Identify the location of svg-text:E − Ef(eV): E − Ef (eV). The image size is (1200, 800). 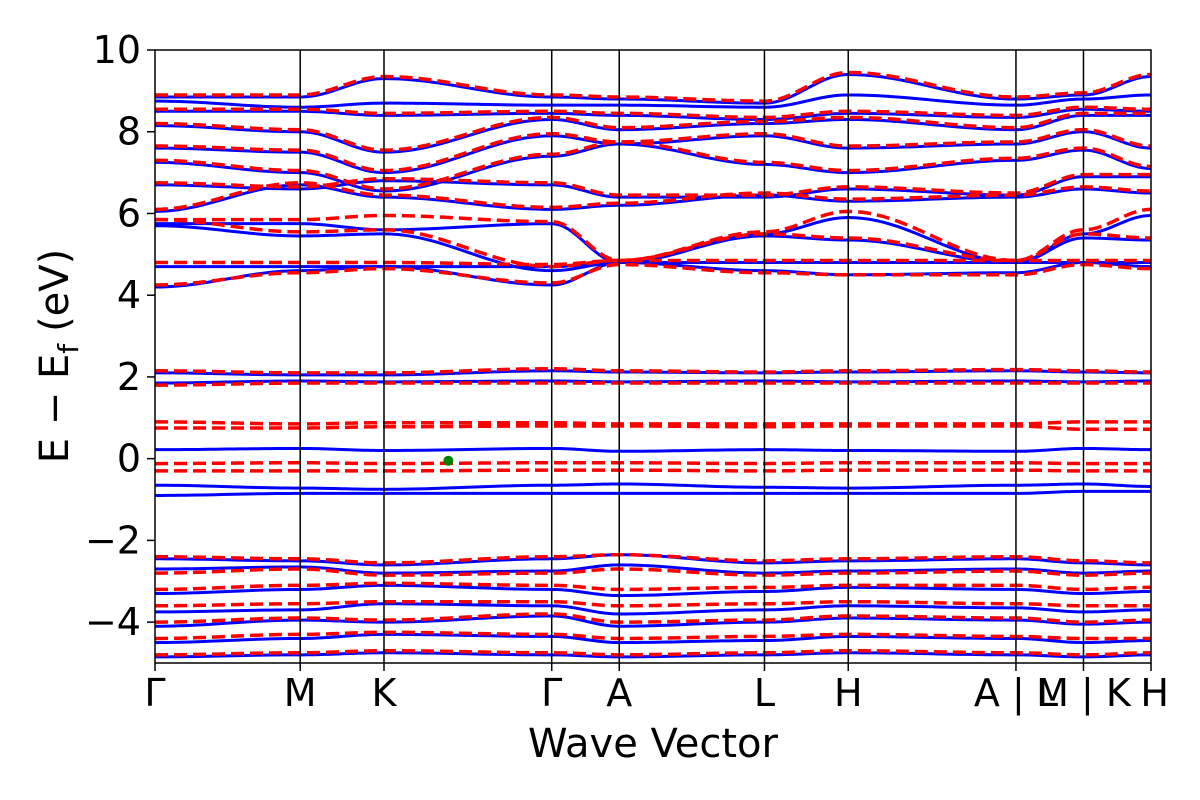
(58, 356).